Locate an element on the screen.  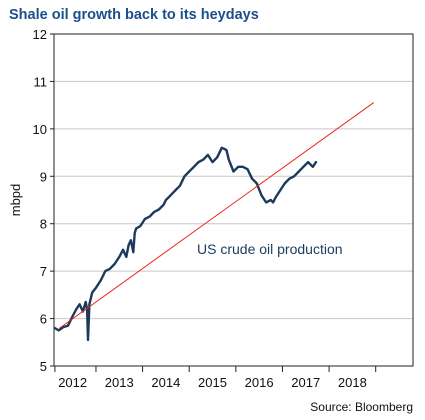
y-tick-label: 6 is located at coordinates (43, 319).